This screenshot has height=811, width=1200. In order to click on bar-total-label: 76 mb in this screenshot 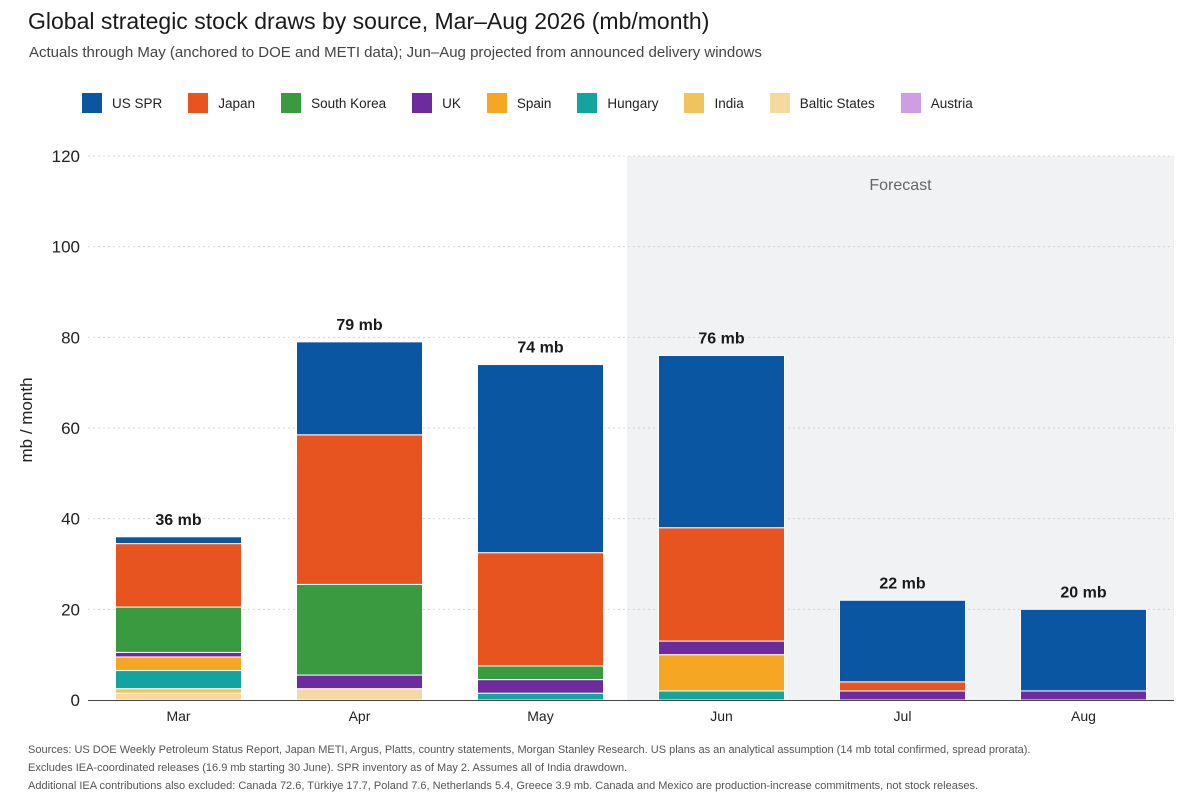, I will do `click(721, 338)`.